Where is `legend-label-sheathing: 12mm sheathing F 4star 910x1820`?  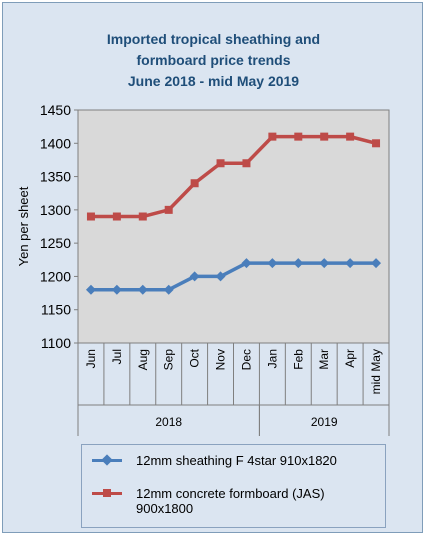
legend-label-sheathing: 12mm sheathing F 4star 910x1820 is located at coordinates (236, 460).